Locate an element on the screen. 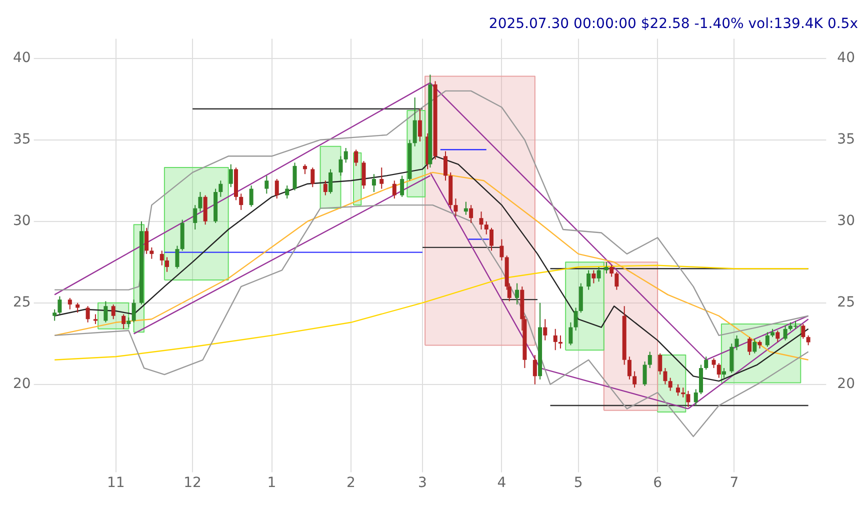 This screenshot has width=868, height=505. y-tick-label: 30 is located at coordinates (21, 220).